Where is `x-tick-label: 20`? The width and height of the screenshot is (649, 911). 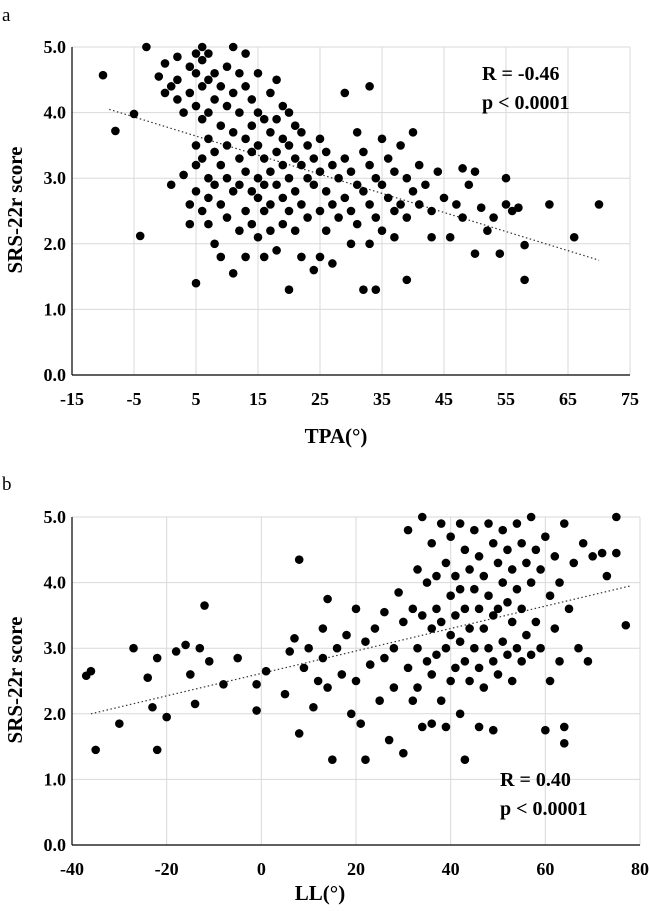
x-tick-label: 20 is located at coordinates (356, 869).